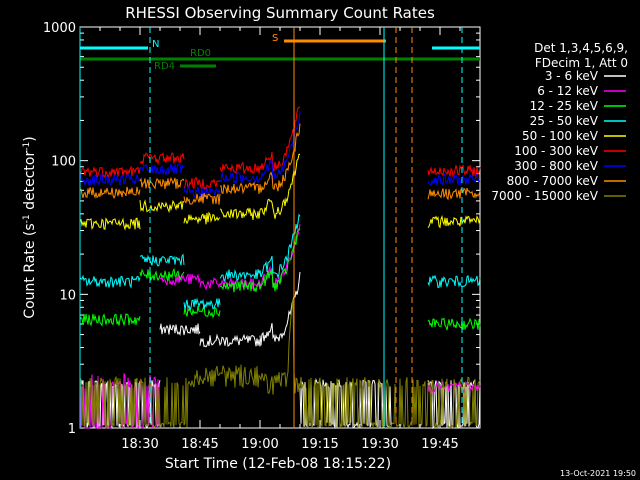 Image resolution: width=640 pixels, height=480 pixels. What do you see at coordinates (581, 63) in the screenshot?
I see `legend-header-line: FDecim 1, Att 0` at bounding box center [581, 63].